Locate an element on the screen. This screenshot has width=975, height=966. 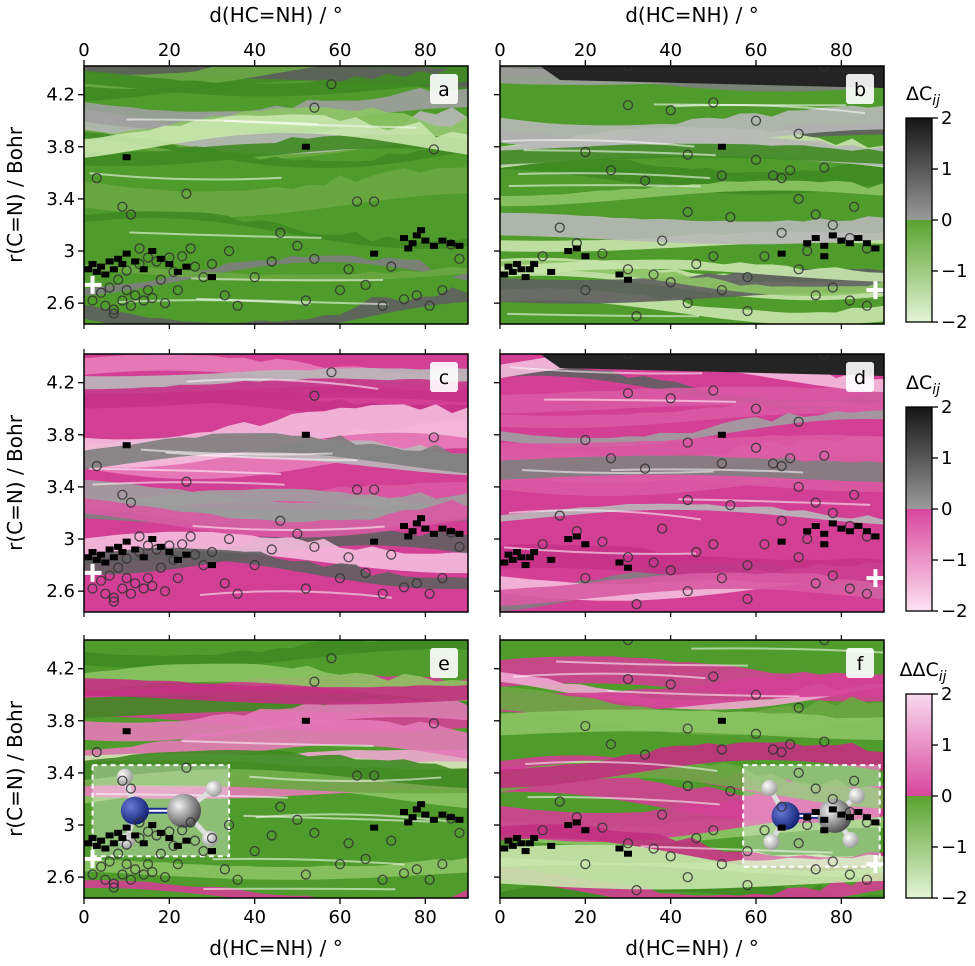
heatmap-field-f is located at coordinates (692, 769).